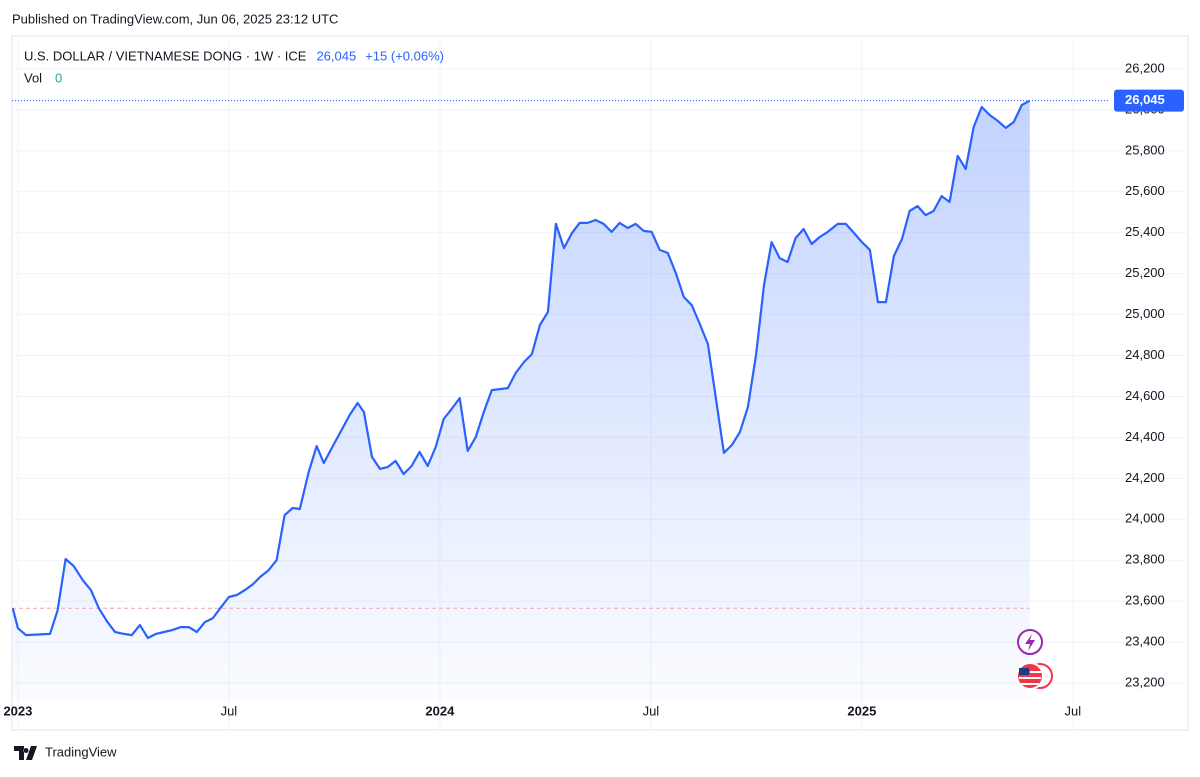 The image size is (1200, 777). I want to click on y-tick-label: 26,200, so click(1145, 67).